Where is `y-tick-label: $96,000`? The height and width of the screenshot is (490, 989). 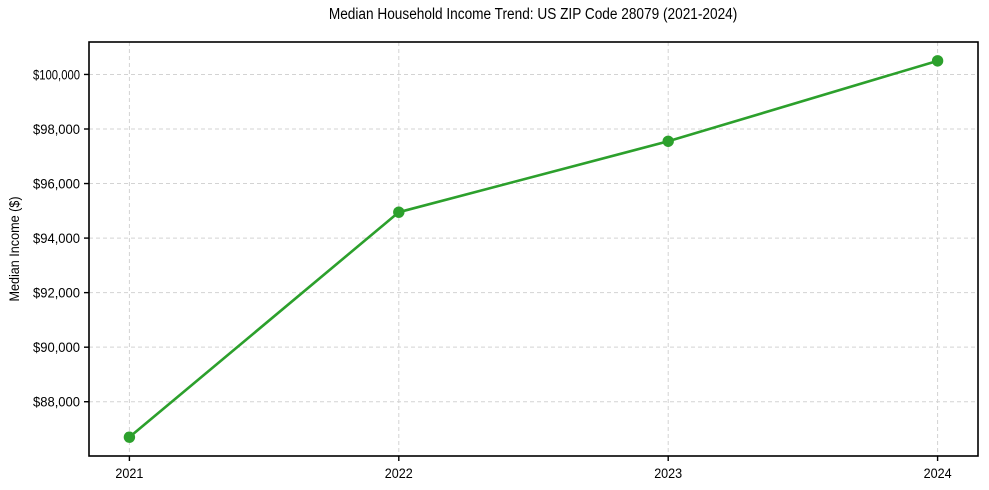
y-tick-label: $96,000 is located at coordinates (56, 183).